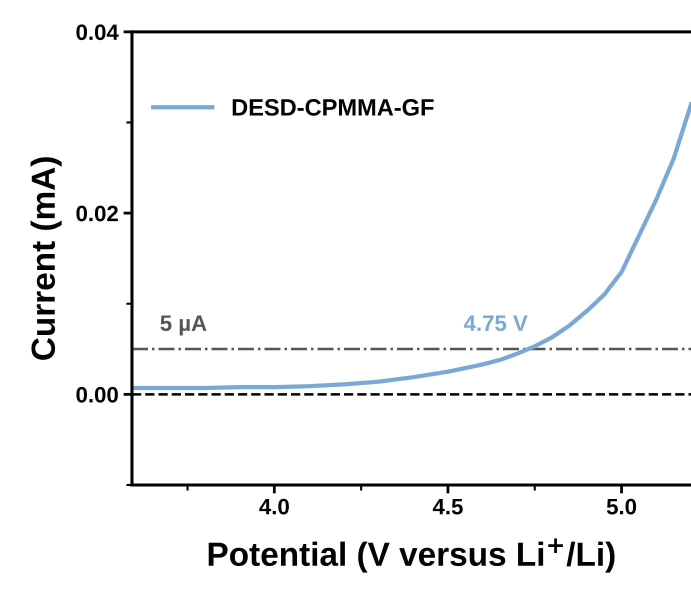 Image resolution: width=691 pixels, height=590 pixels. Describe the element at coordinates (274, 506) in the screenshot. I see `x-tick-label: 4.0` at that location.